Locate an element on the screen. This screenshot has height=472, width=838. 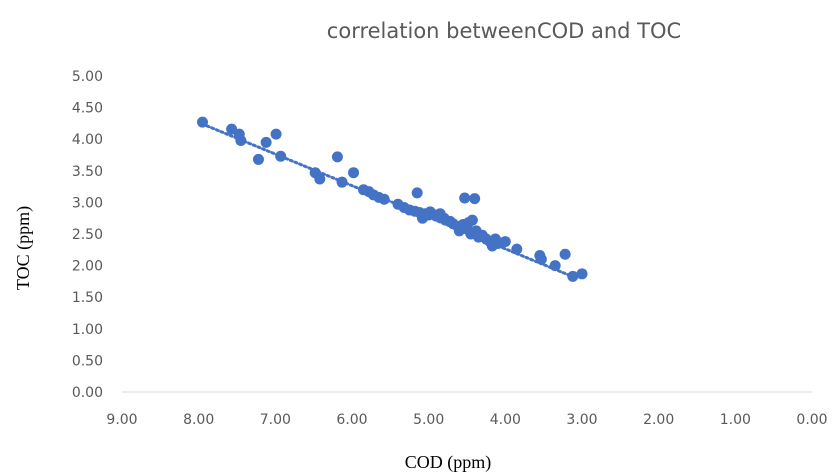
x-tick-label: 9.00 is located at coordinates (121, 420).